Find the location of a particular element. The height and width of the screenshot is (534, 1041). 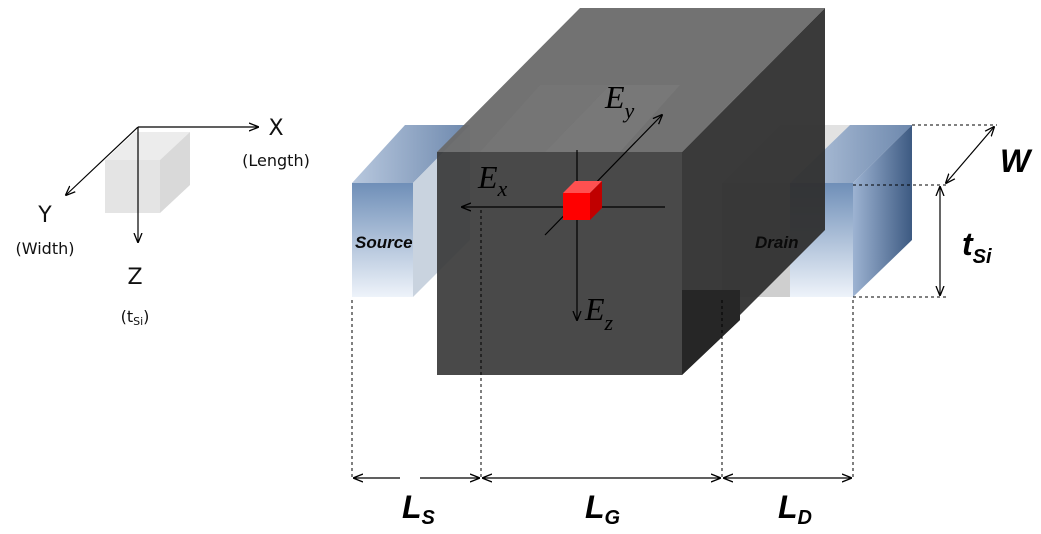

drain-label: Drain is located at coordinates (776, 242).